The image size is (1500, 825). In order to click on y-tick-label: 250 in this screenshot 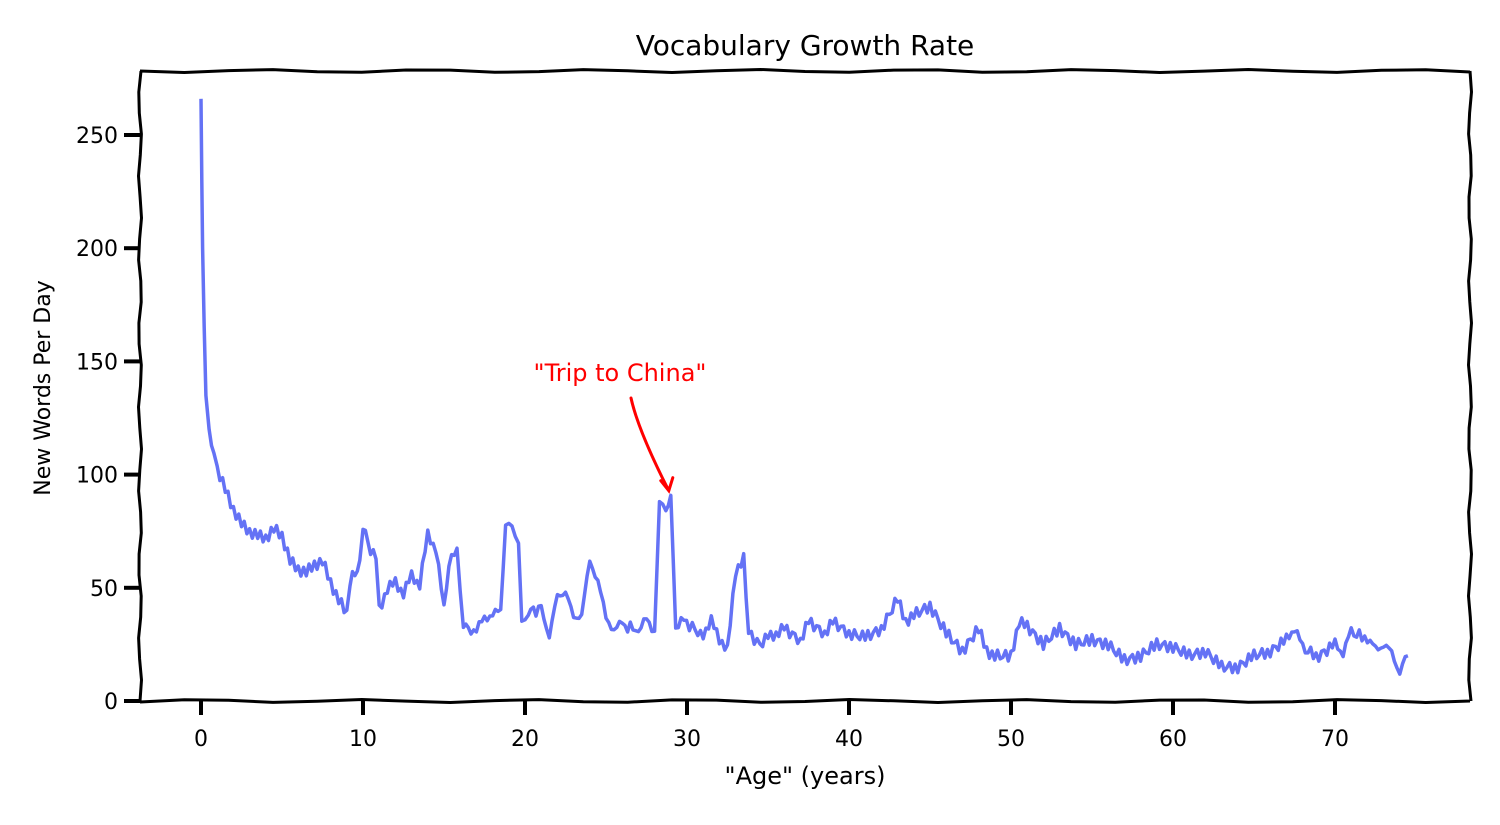, I will do `click(97, 136)`.